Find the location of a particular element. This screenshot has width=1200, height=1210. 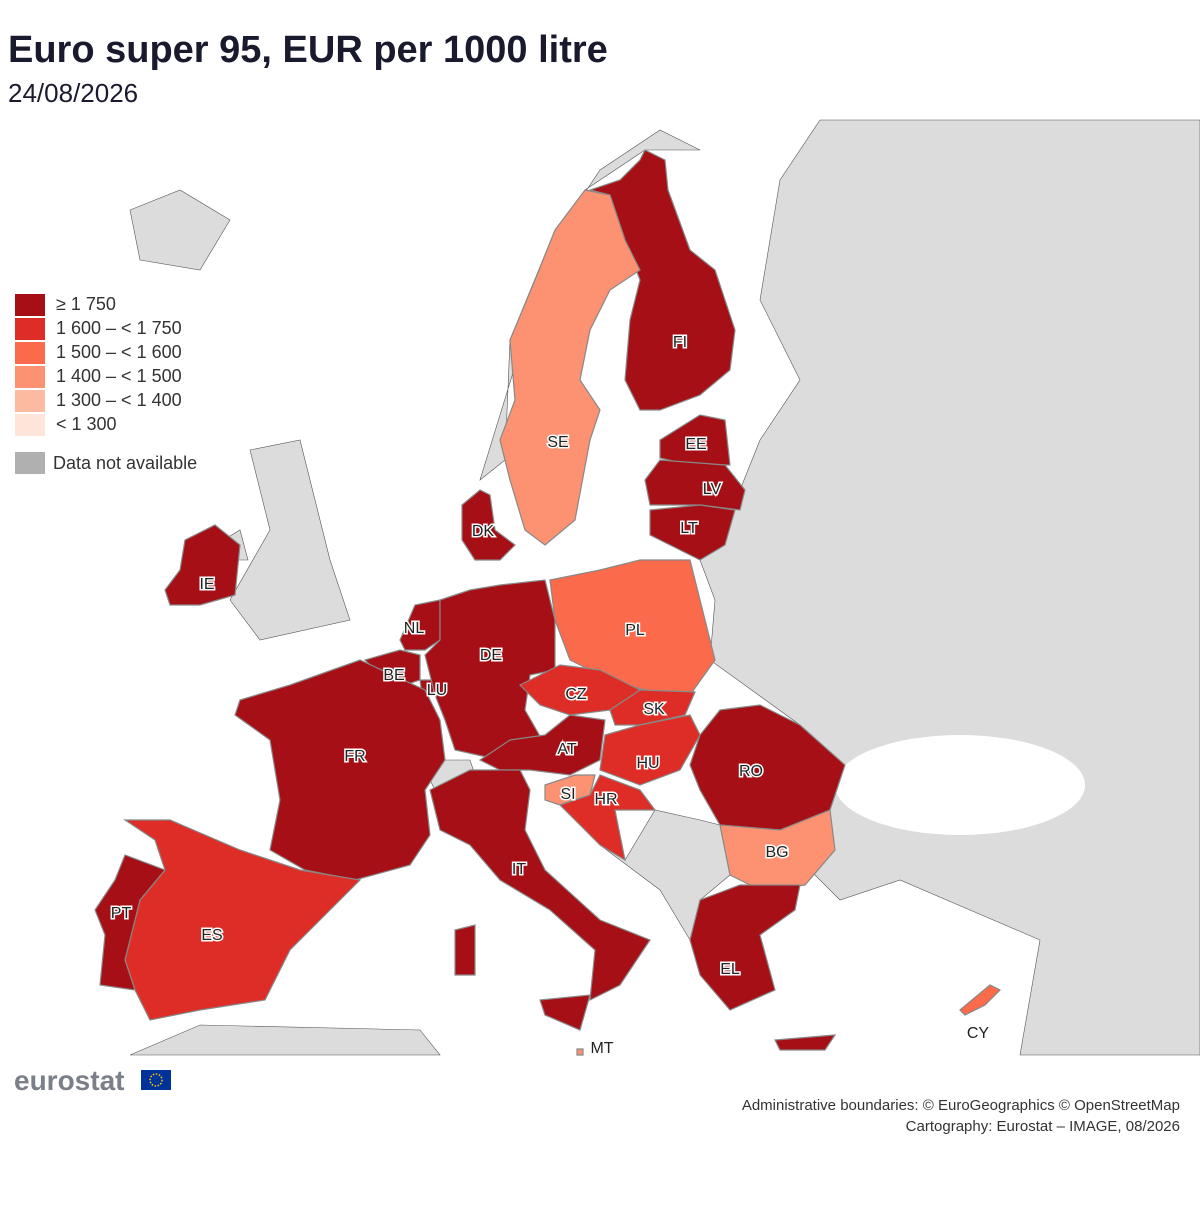

country-label: MT is located at coordinates (601, 1048).